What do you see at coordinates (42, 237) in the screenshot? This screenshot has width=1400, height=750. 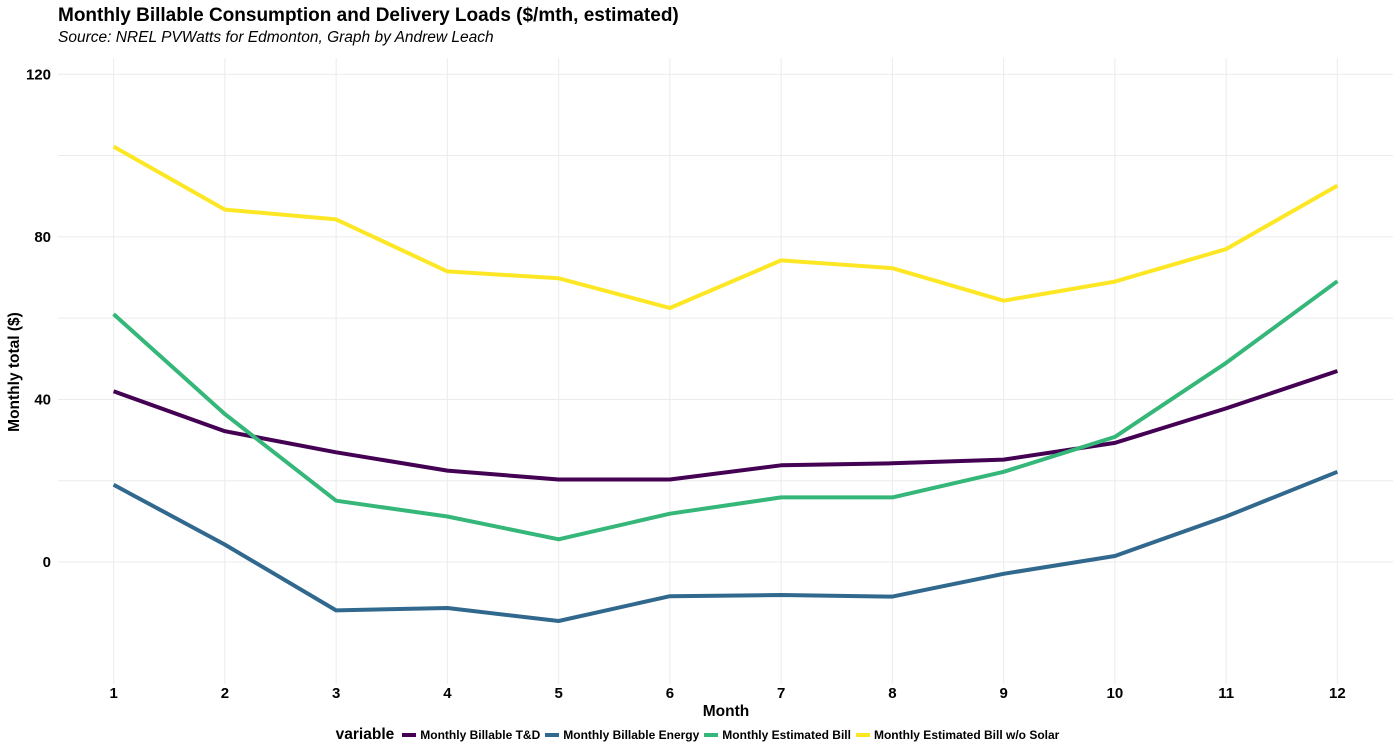 I see `y-tick-label: 80` at bounding box center [42, 237].